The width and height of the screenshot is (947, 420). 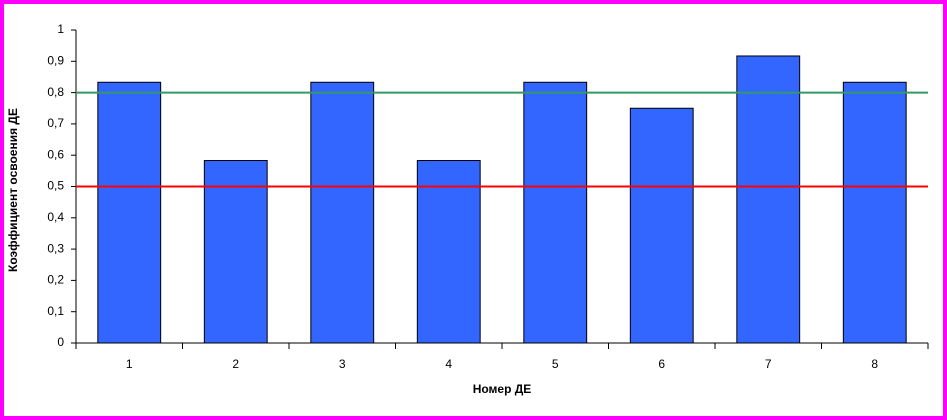 What do you see at coordinates (55, 92) in the screenshot?
I see `y-tick-label: 0,8` at bounding box center [55, 92].